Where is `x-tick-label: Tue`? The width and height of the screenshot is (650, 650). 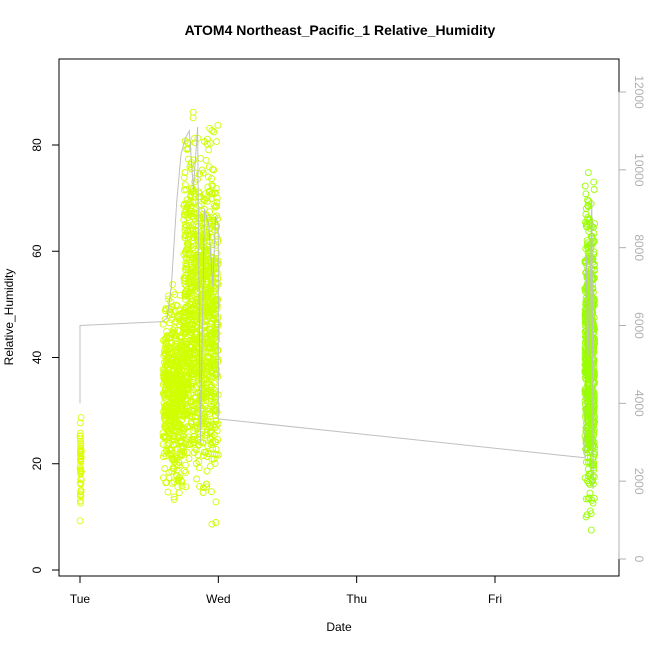
x-tick-label: Tue is located at coordinates (80, 599).